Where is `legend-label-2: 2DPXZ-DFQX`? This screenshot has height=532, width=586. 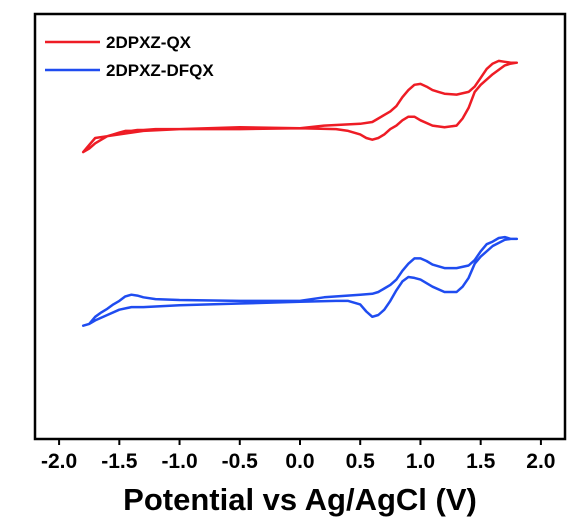 legend-label-2: 2DPXZ-DFQX is located at coordinates (160, 70).